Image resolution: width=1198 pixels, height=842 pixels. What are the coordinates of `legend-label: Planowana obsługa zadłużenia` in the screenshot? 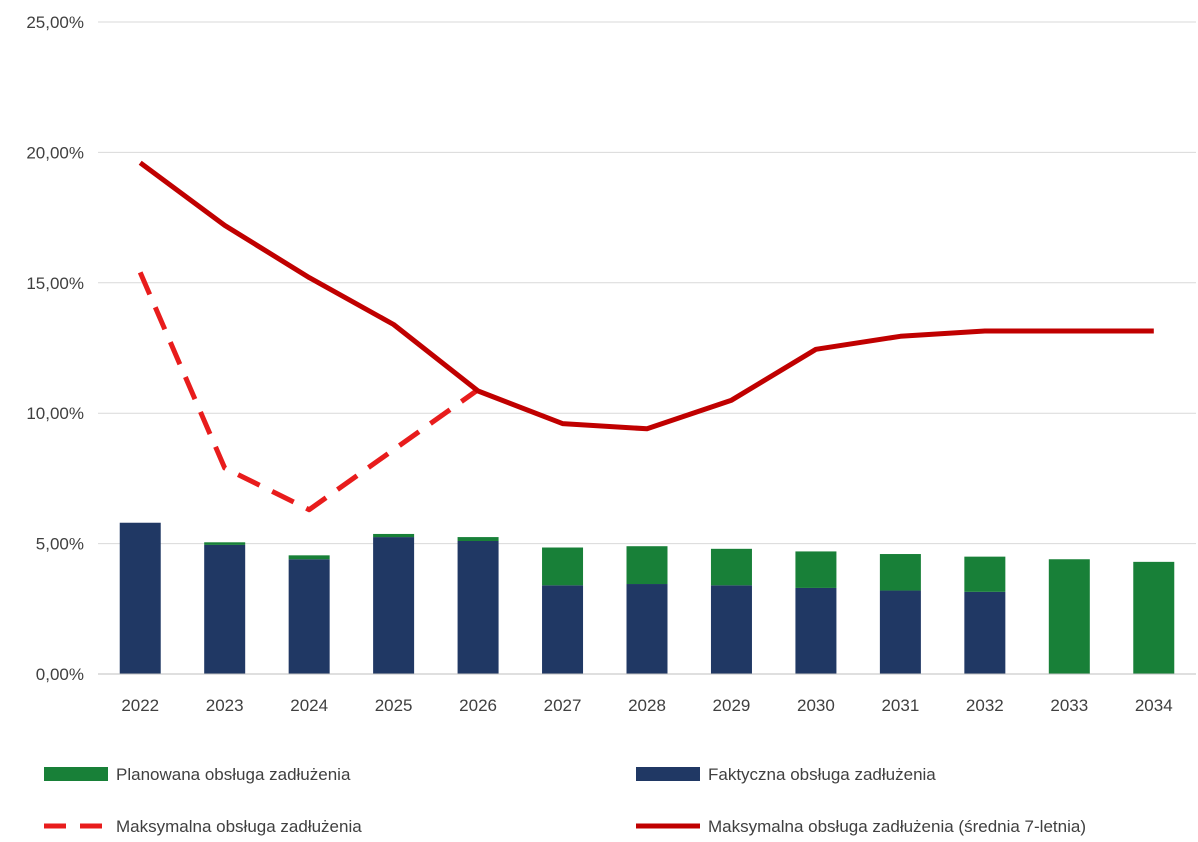 It's located at (233, 774).